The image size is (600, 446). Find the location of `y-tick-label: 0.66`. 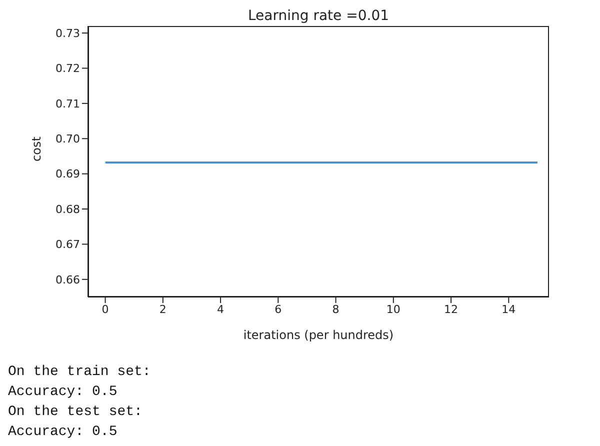

y-tick-label: 0.66 is located at coordinates (68, 279).